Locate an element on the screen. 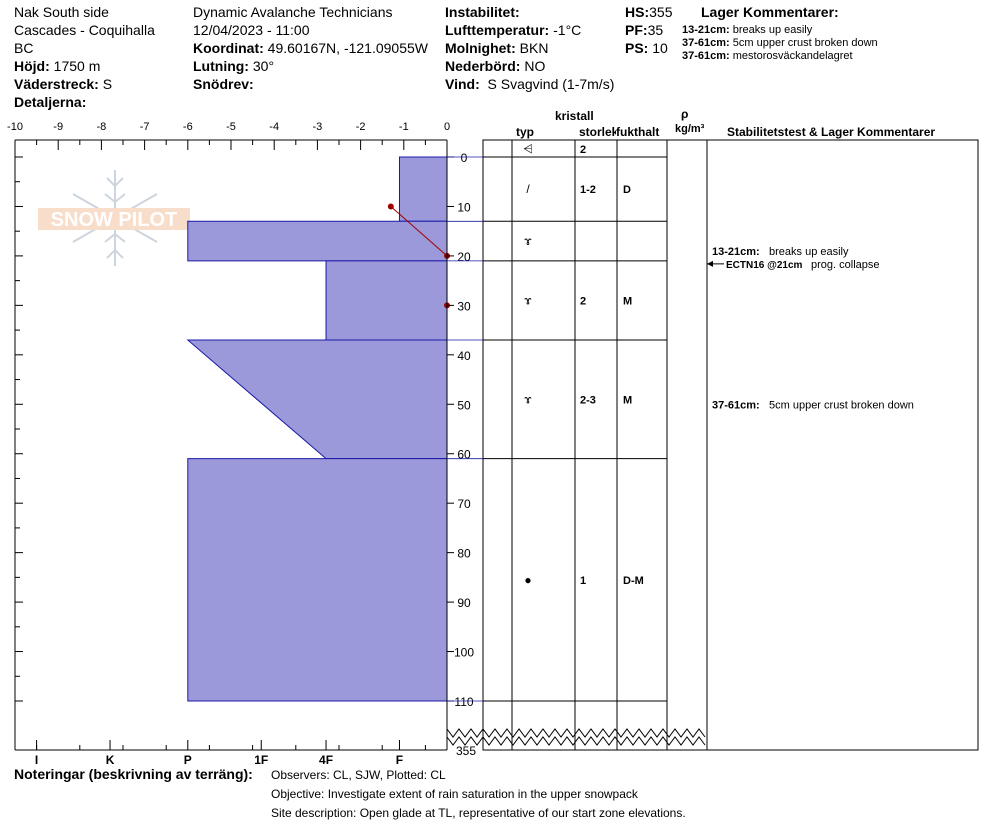 The height and width of the screenshot is (840, 994). stability-range-1: 13-21cm: is located at coordinates (736, 252).